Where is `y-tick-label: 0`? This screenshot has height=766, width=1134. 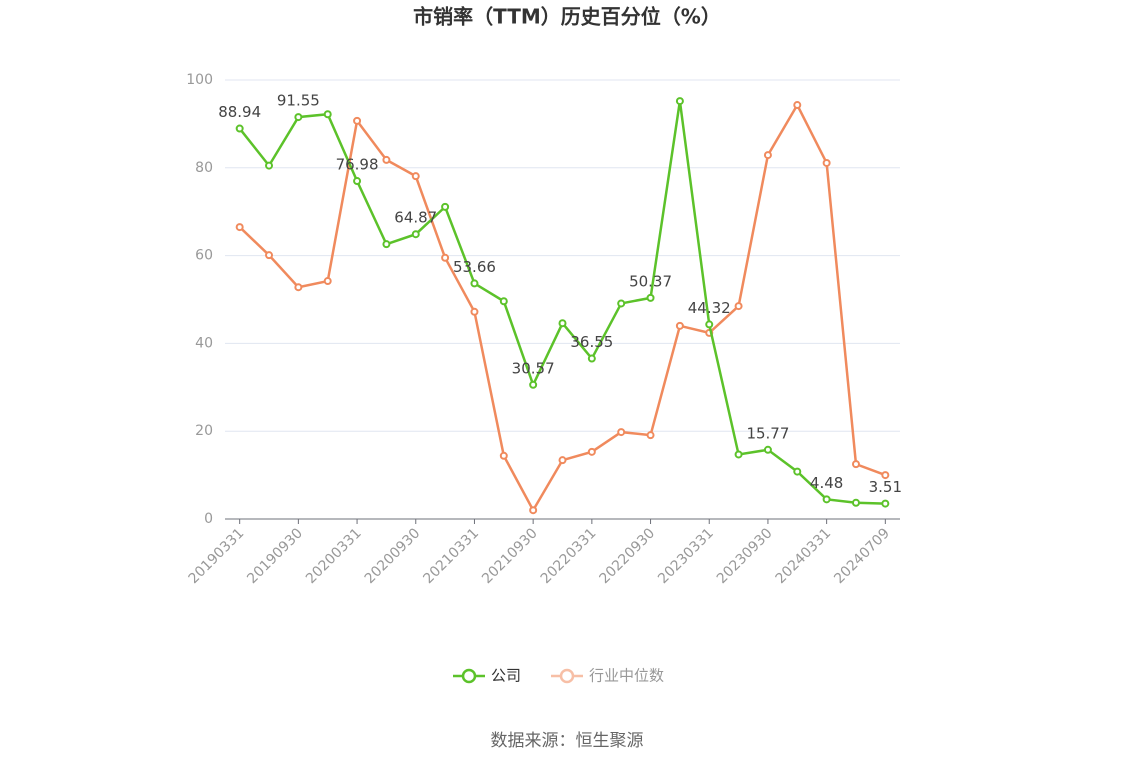
y-tick-label: 0 is located at coordinates (208, 519).